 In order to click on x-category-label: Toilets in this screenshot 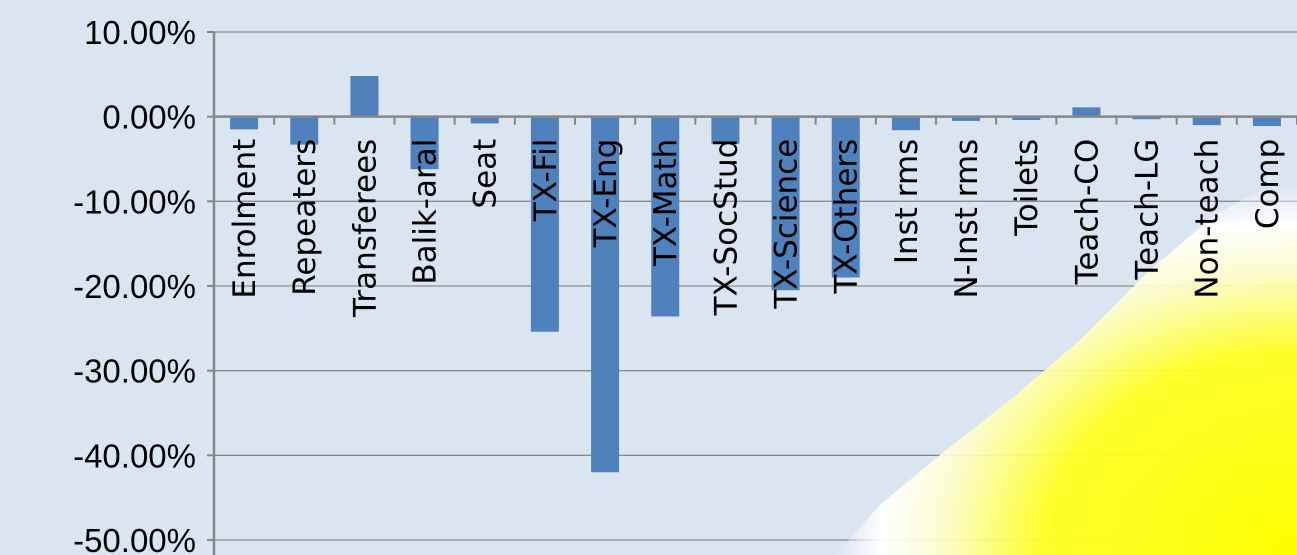, I will do `click(1027, 188)`.